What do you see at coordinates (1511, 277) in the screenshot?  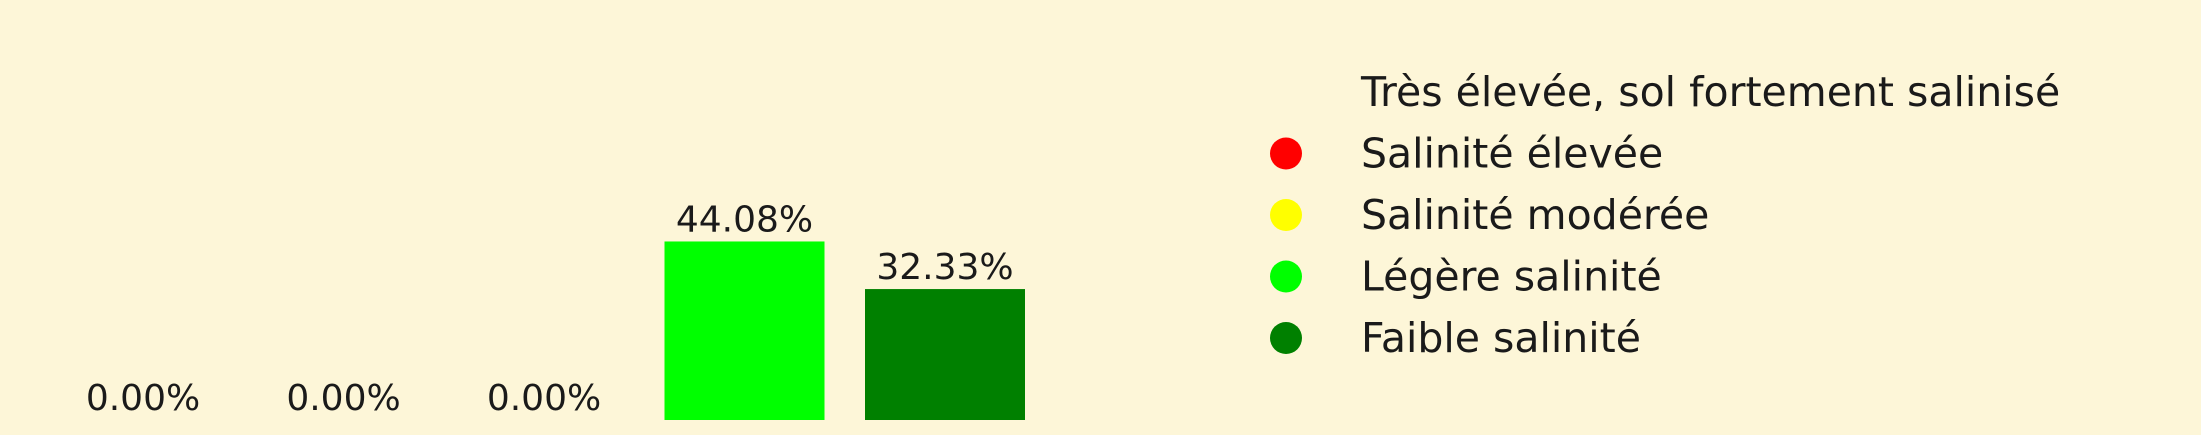 I see `legend-label-4: Légère salinité` at bounding box center [1511, 277].